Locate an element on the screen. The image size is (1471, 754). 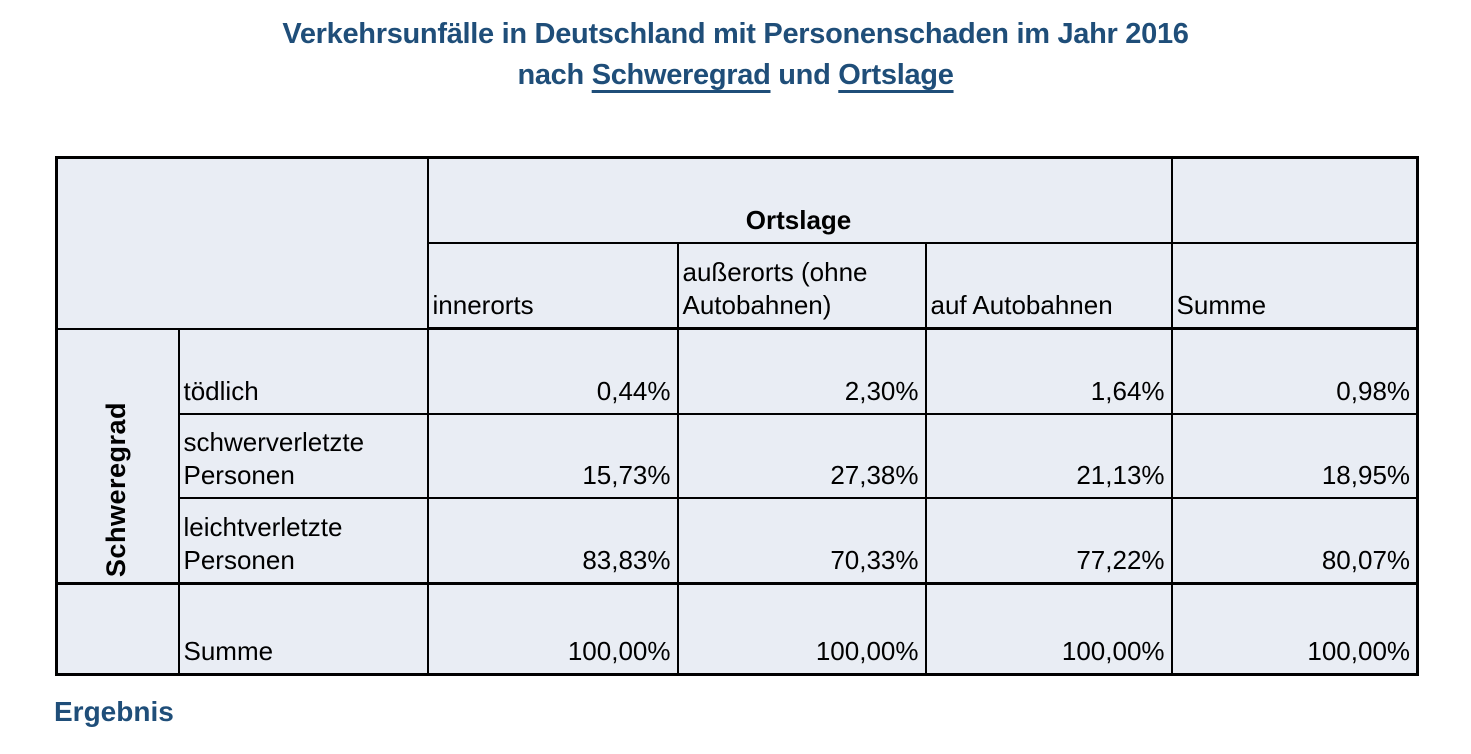
header-empty-cell-above-summe is located at coordinates (1294, 200).